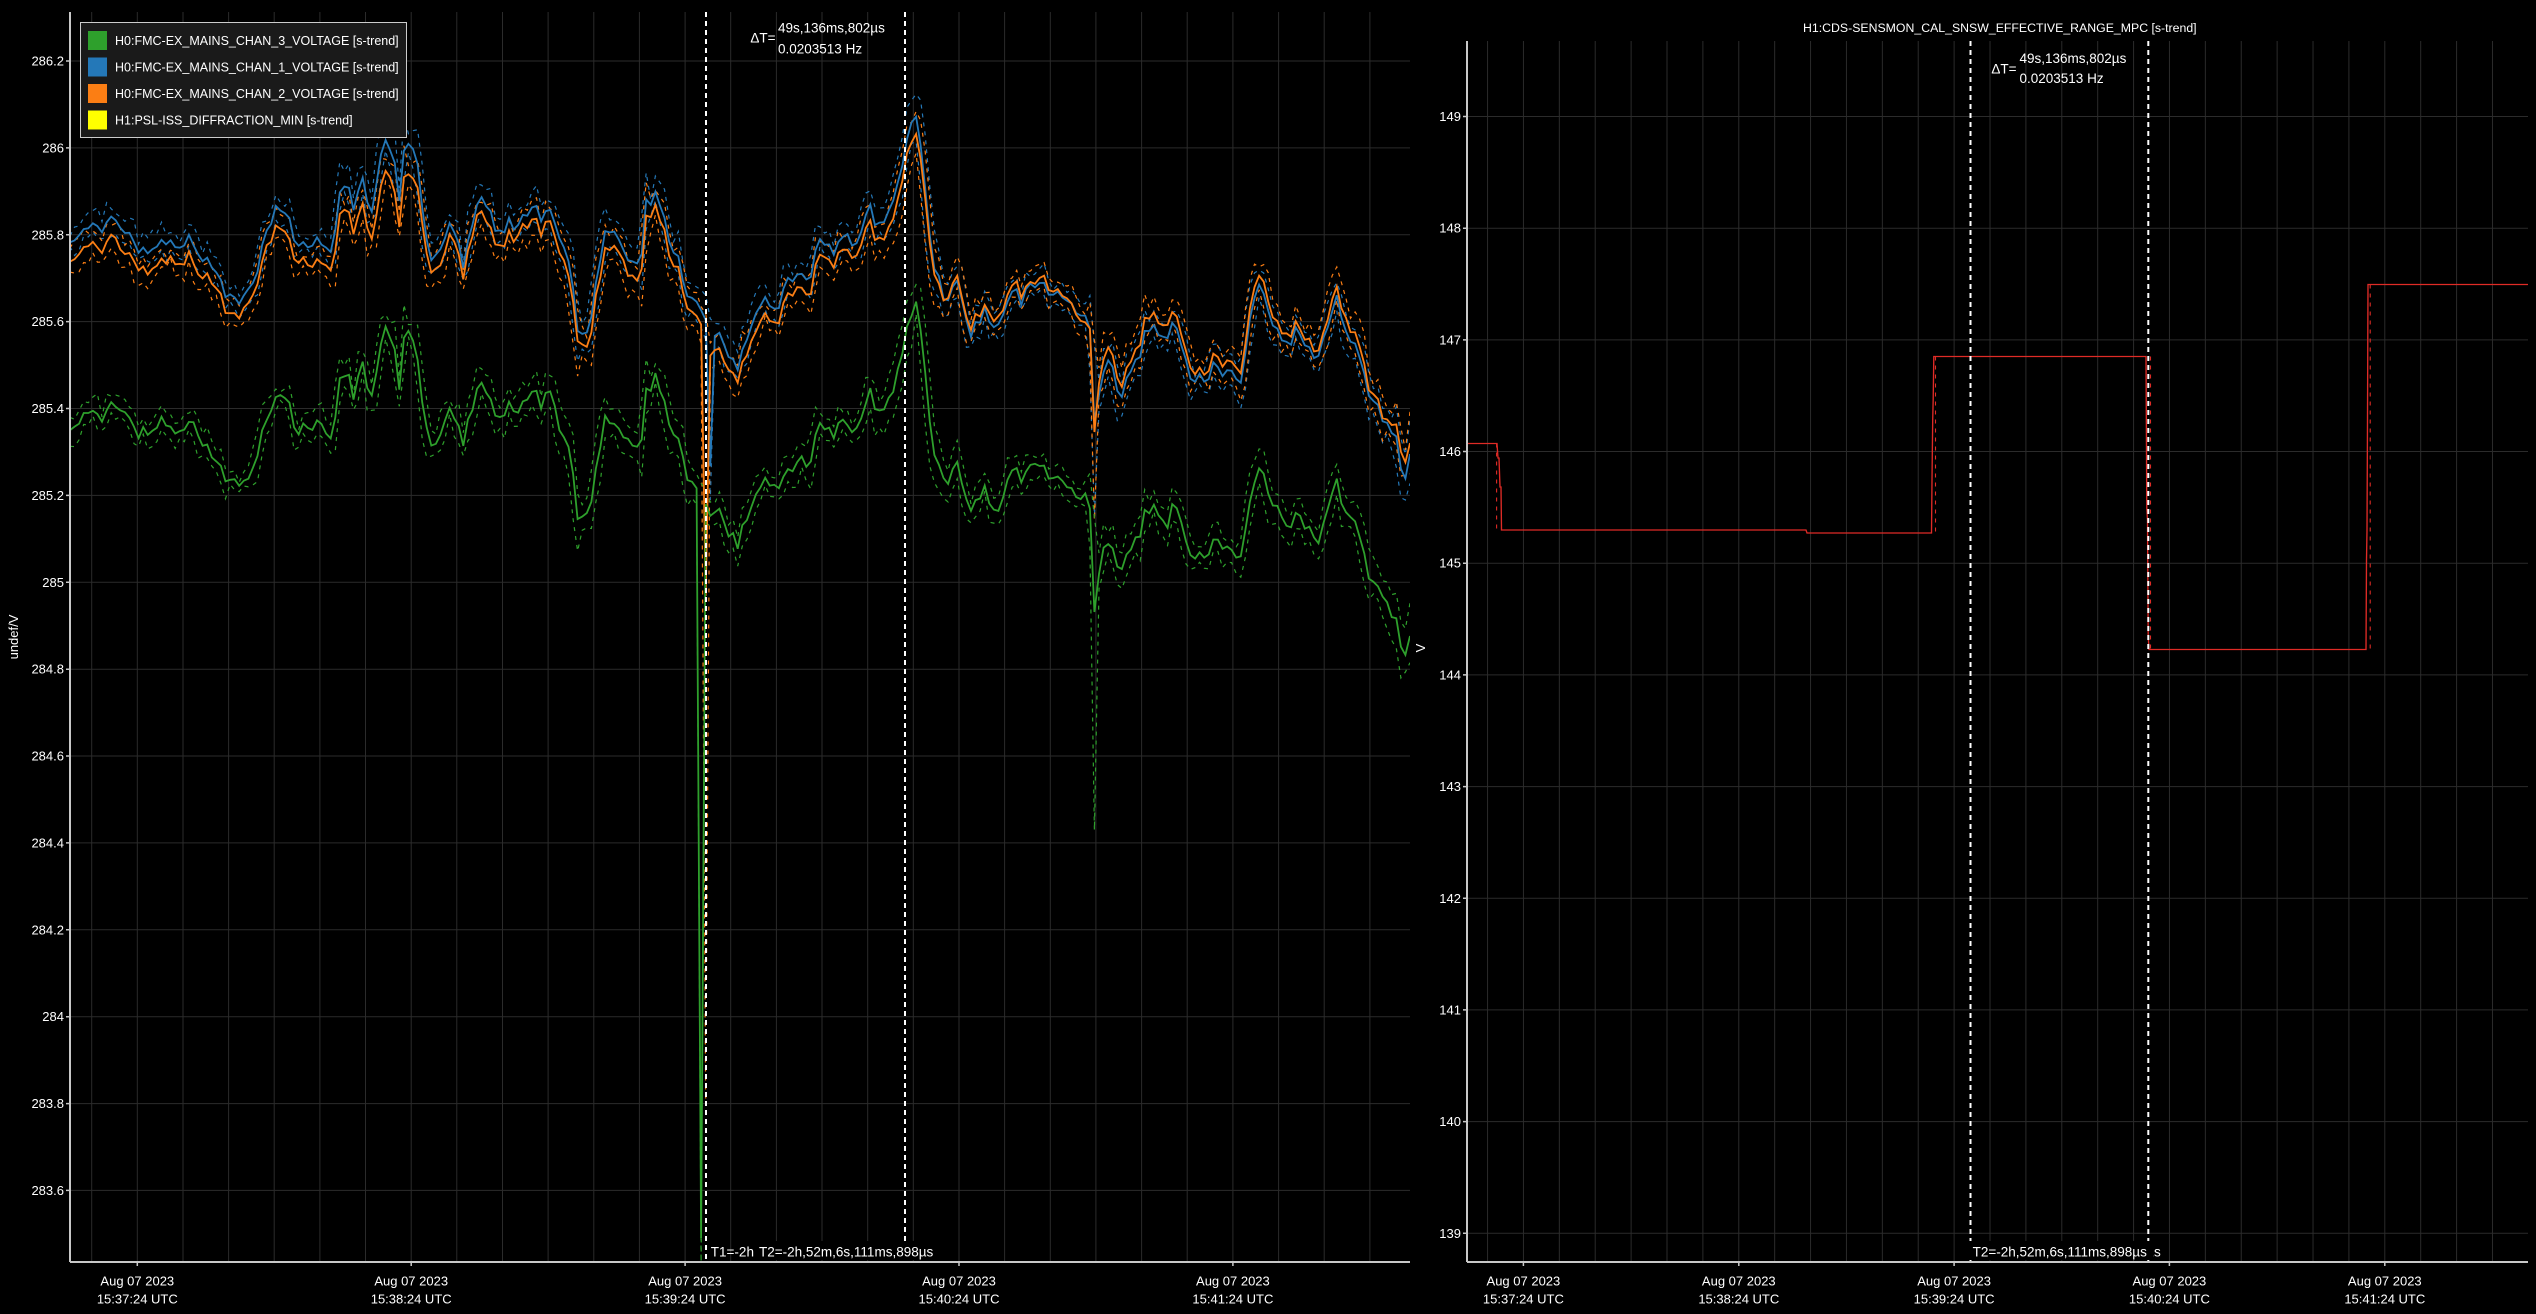 The width and height of the screenshot is (2536, 1314). I want to click on svg-text: 149, so click(1450, 116).